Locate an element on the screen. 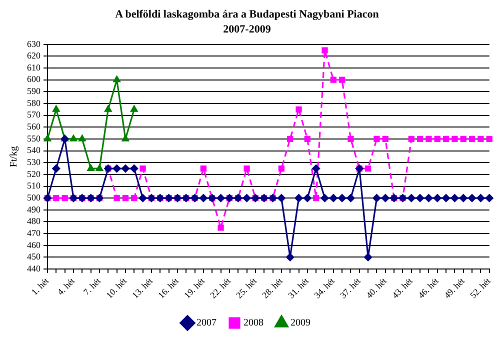  y-tick-label: 520 is located at coordinates (34, 173).